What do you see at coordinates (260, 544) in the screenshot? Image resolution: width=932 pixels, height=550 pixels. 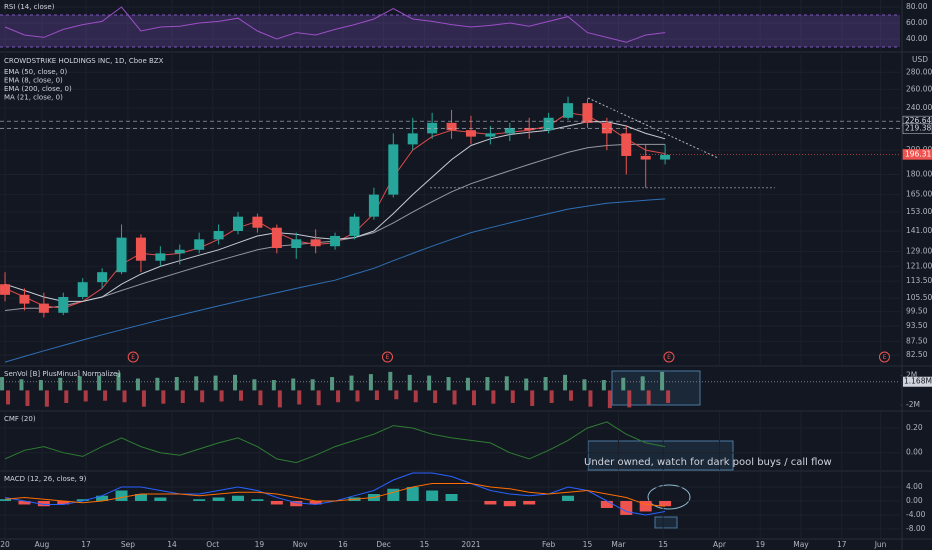 I see `x-tick-label: 19` at bounding box center [260, 544].